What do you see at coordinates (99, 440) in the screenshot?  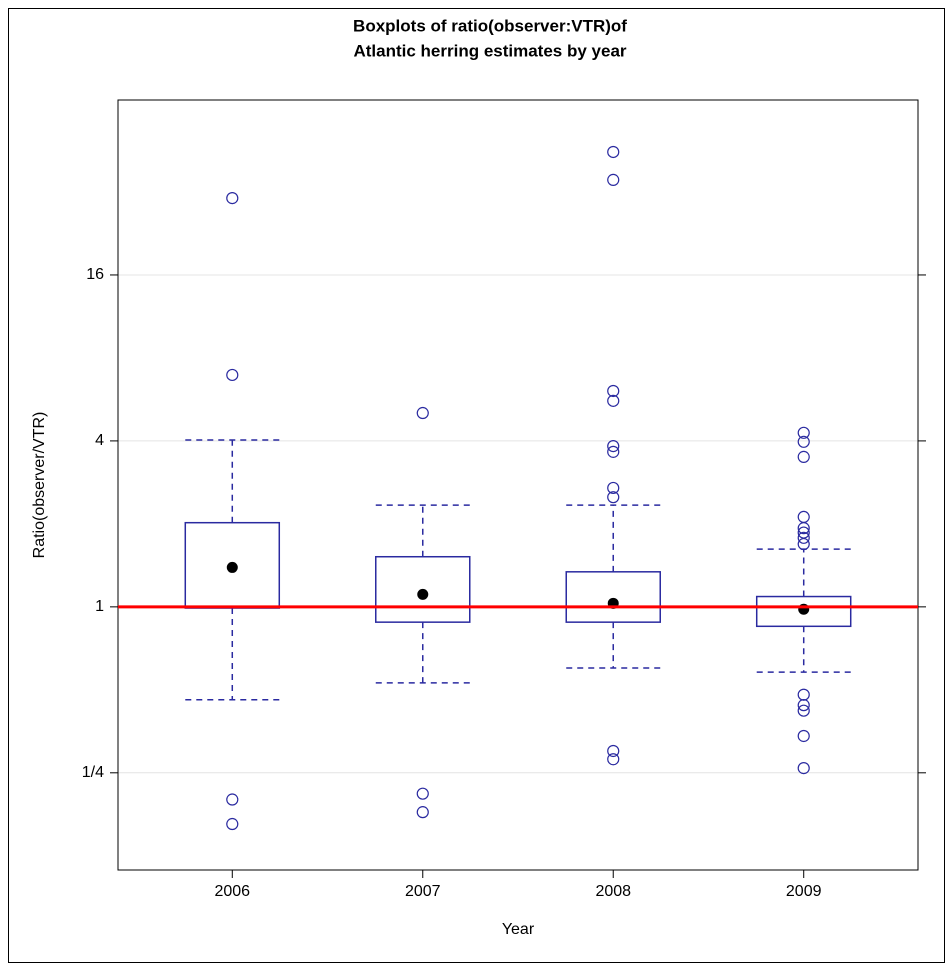 I see `y-tick-label: 4` at bounding box center [99, 440].